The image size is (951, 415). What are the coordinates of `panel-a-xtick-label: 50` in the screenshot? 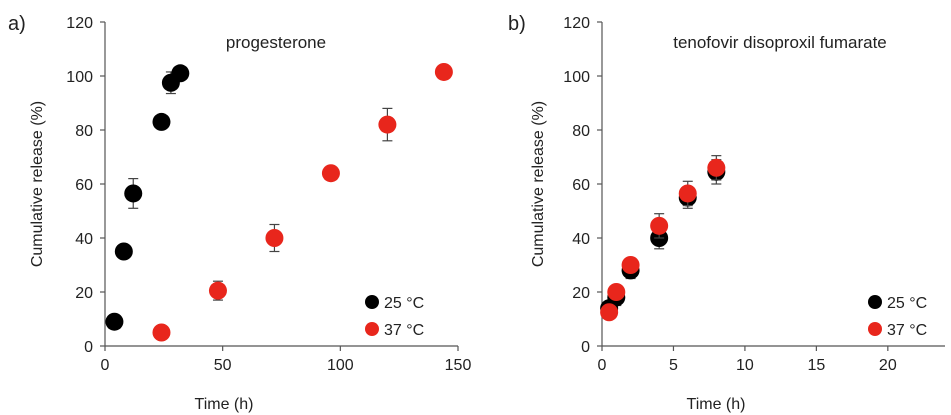 It's located at (223, 365).